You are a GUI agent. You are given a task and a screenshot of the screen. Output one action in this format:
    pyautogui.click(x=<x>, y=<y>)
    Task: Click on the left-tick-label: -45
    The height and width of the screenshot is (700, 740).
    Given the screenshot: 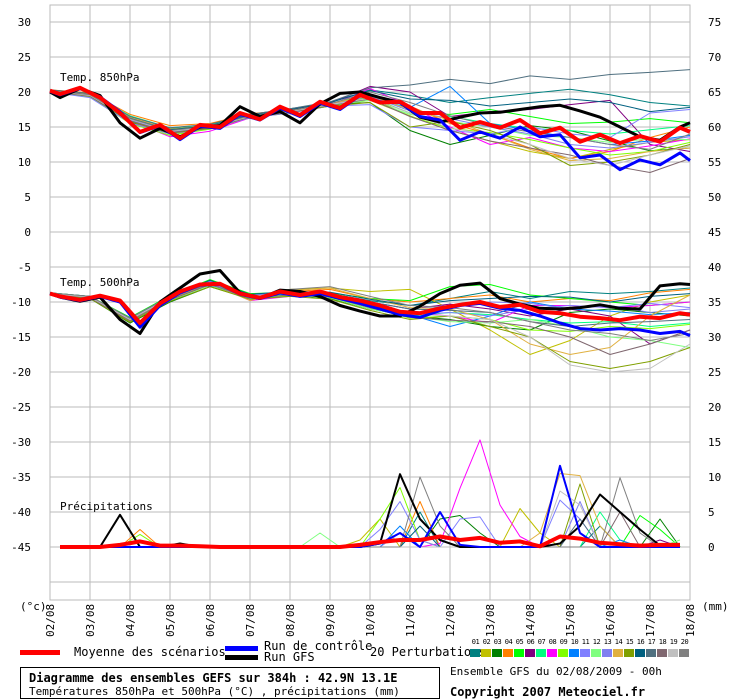 What is the action you would take?
    pyautogui.click(x=21, y=547)
    